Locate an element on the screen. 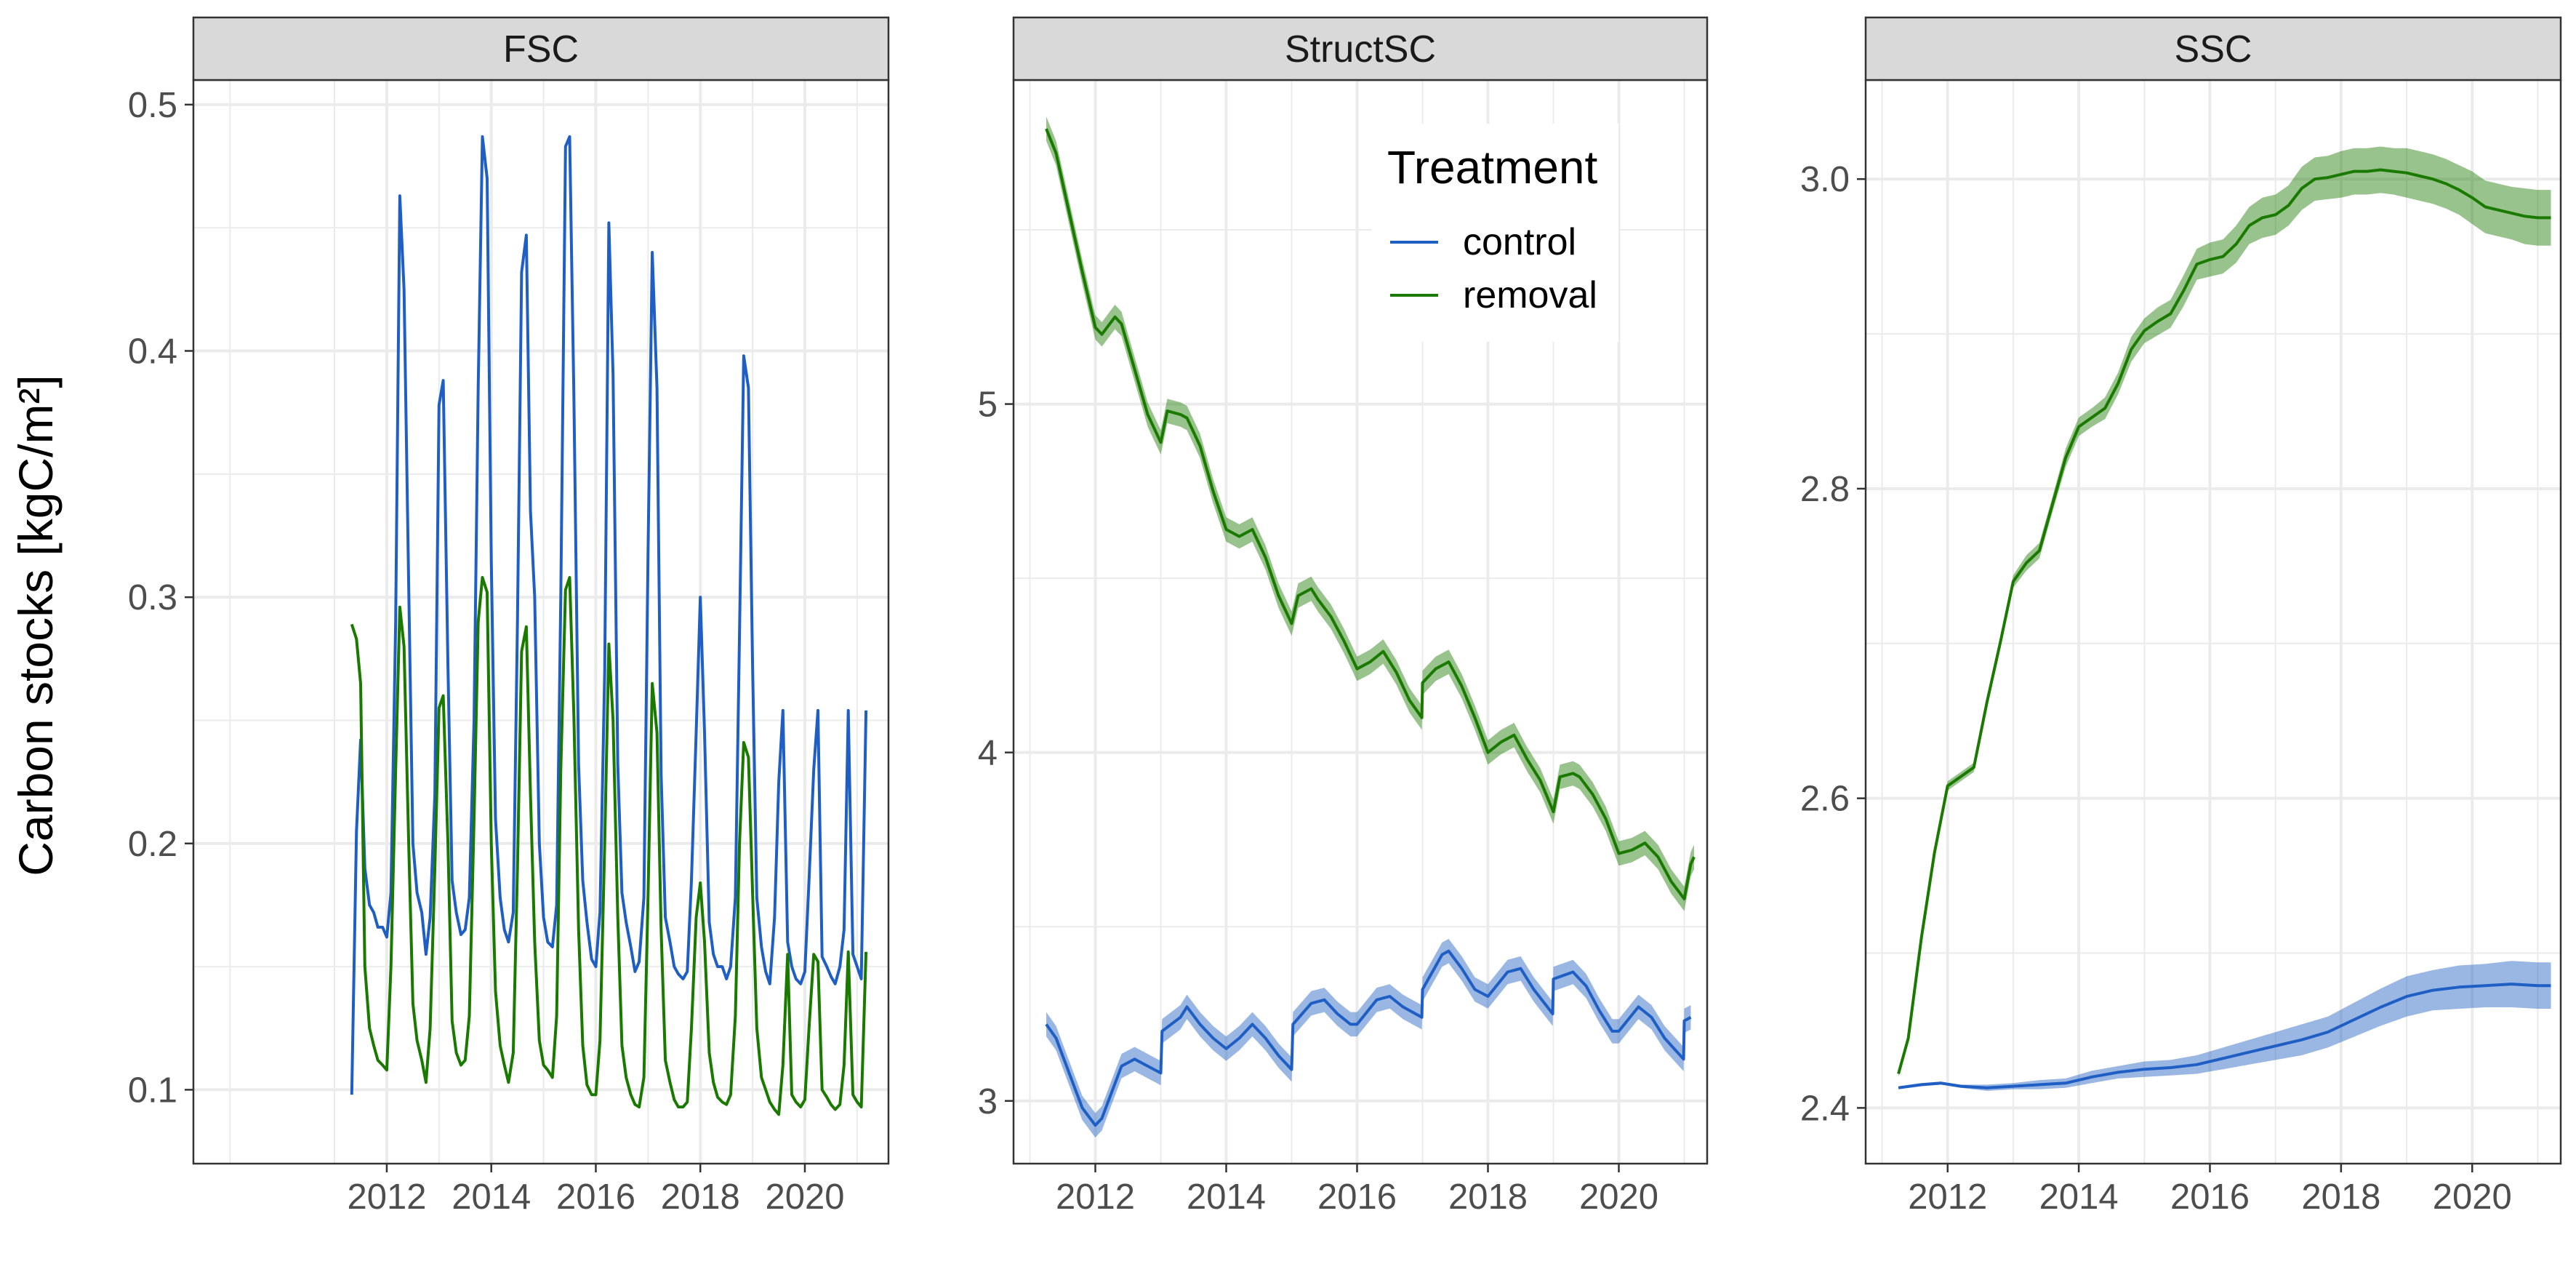 The image size is (2576, 1288). y-tick-label: 0.5 is located at coordinates (152, 105).